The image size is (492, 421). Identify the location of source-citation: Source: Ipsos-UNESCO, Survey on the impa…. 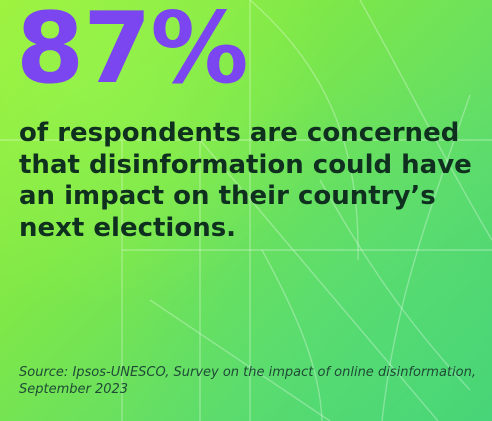
(247, 381).